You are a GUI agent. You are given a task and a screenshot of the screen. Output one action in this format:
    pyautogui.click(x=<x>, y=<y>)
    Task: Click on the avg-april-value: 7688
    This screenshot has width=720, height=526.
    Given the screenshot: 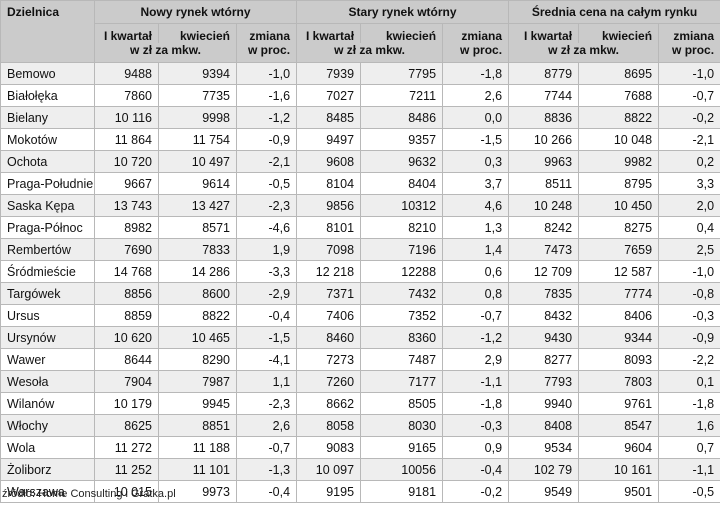 What is the action you would take?
    pyautogui.click(x=619, y=95)
    